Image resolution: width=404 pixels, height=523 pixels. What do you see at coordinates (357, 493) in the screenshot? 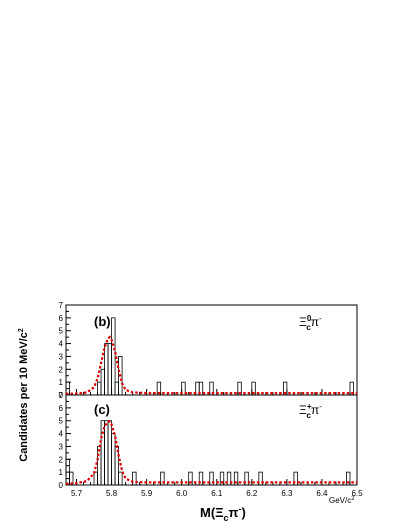
I see `x-tick-label: 6.5` at bounding box center [357, 493].